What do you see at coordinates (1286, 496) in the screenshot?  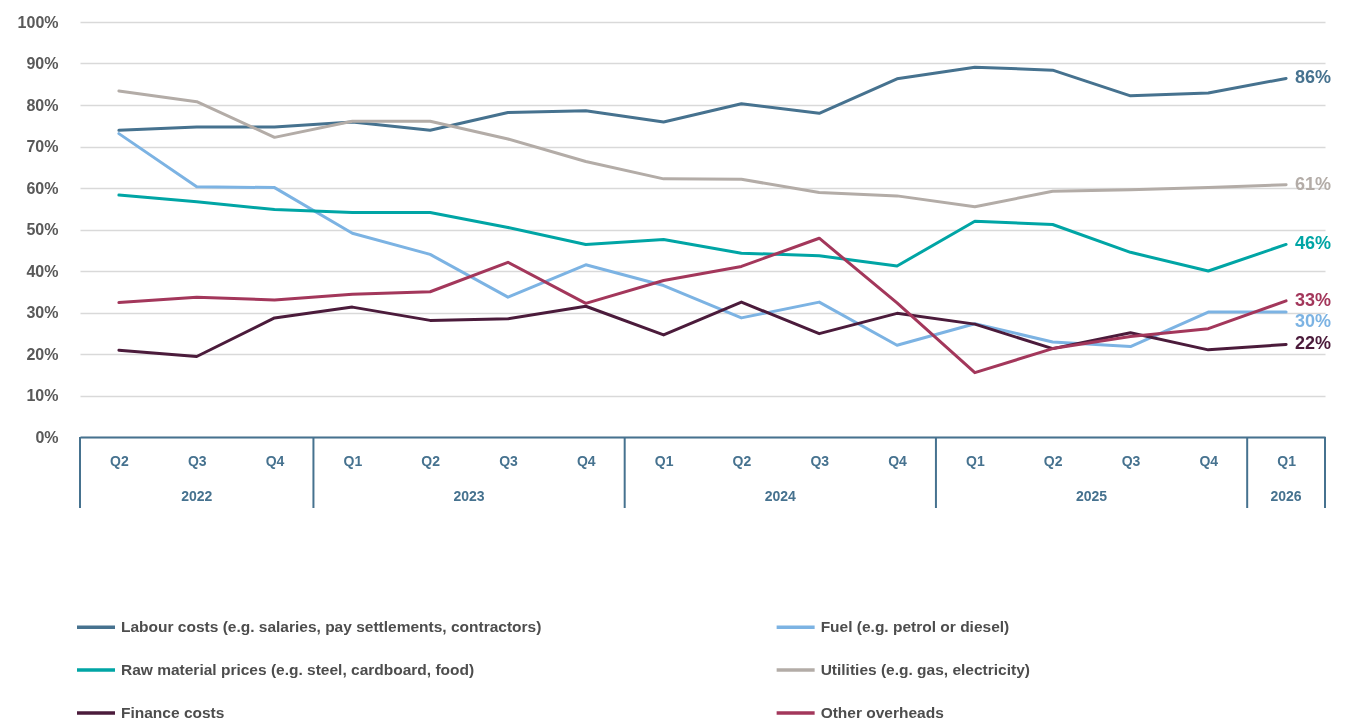 I see `text: 2026` at bounding box center [1286, 496].